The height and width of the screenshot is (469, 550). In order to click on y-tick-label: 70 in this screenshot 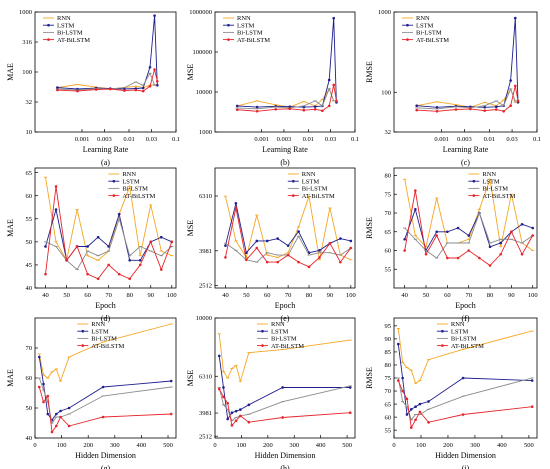, I will do `click(29, 348)`.